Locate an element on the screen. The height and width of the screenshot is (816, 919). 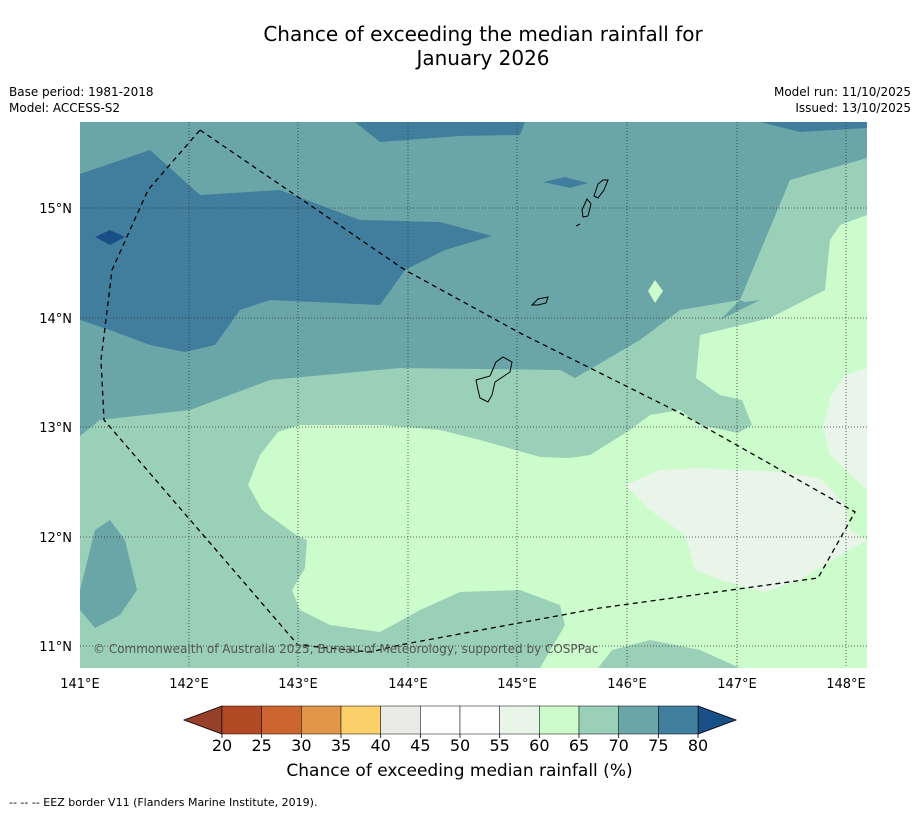
contour-70-75-southwest is located at coordinates (108, 574).